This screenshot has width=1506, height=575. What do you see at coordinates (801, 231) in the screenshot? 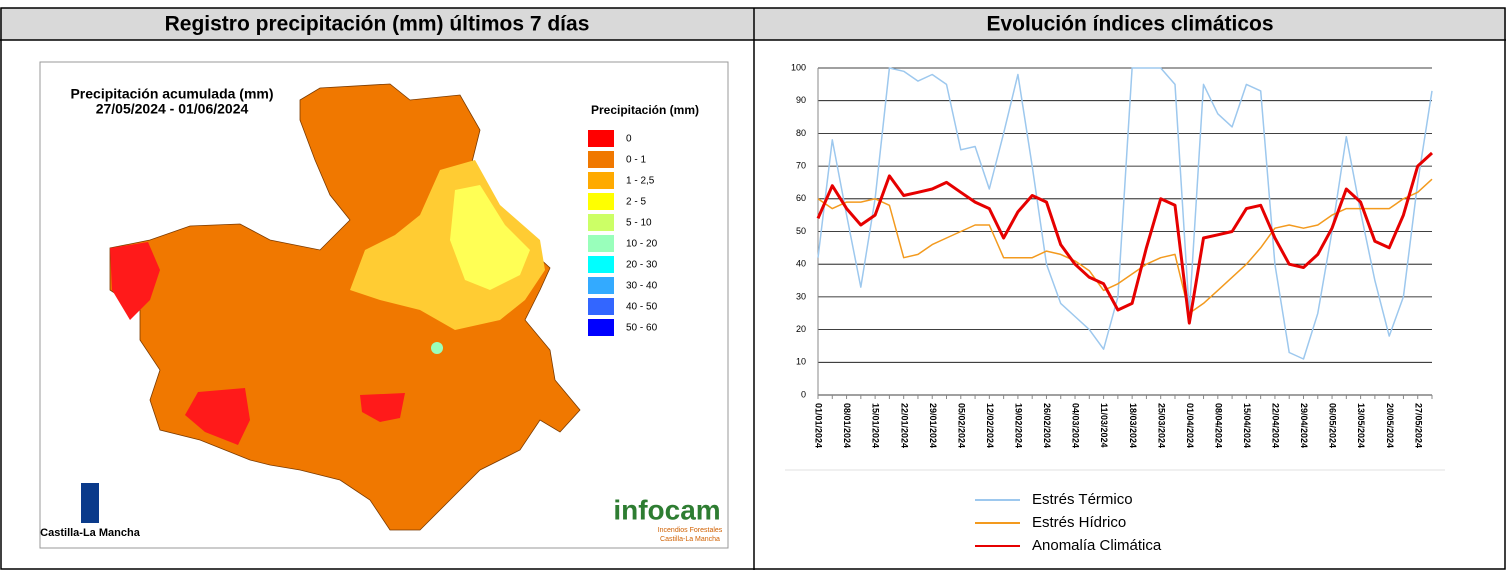
I see `y-tick-label: 50` at bounding box center [801, 231].